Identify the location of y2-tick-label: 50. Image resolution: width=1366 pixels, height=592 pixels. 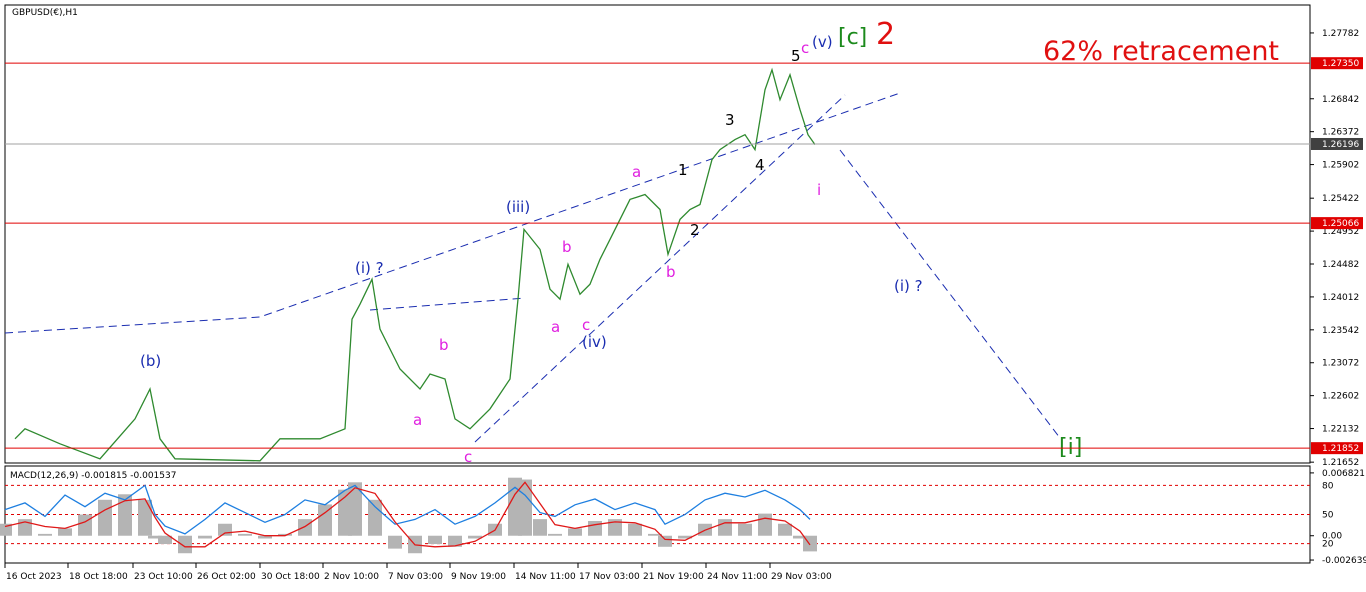
(1328, 516).